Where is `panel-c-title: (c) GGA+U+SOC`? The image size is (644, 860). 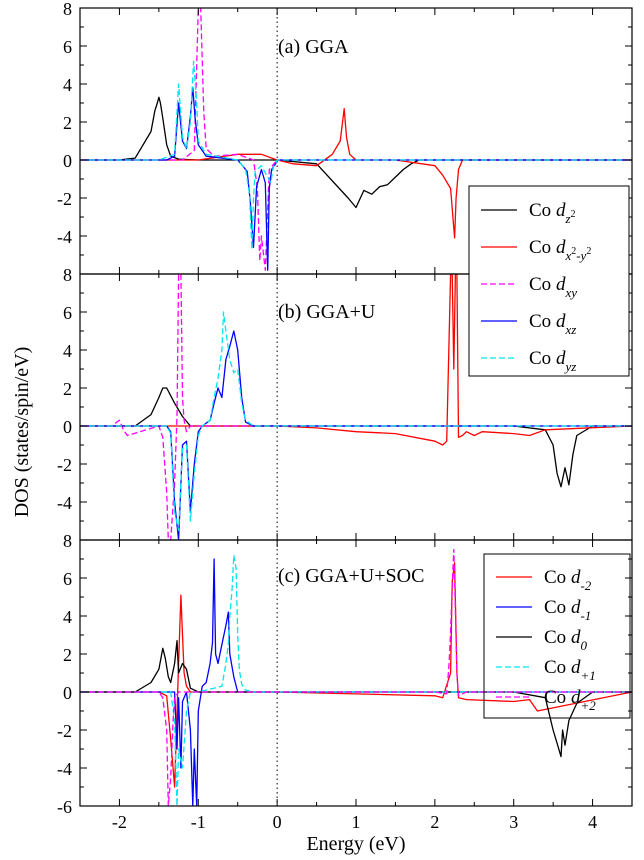 panel-c-title: (c) GGA+U+SOC is located at coordinates (351, 576).